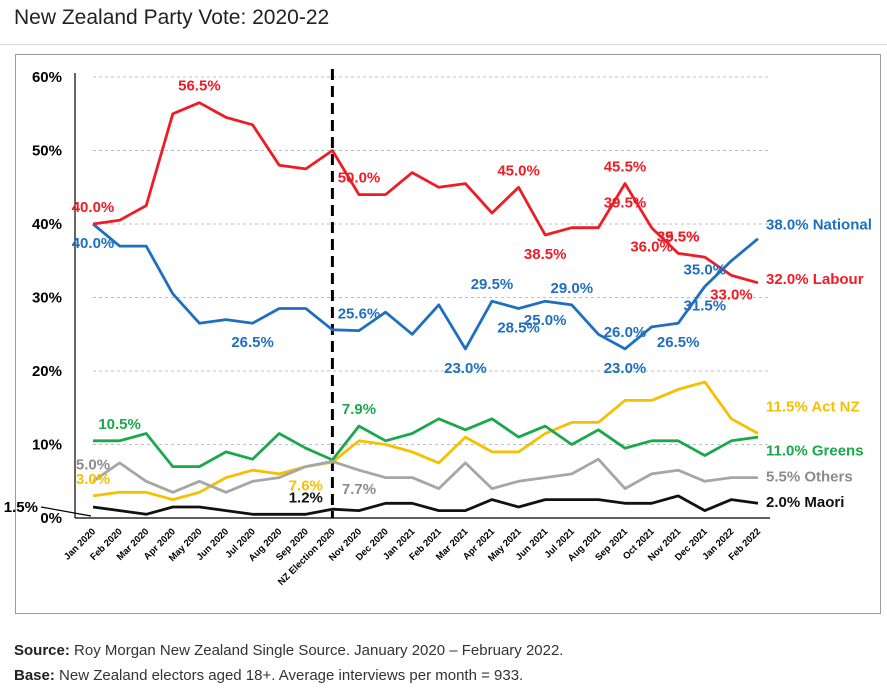  What do you see at coordinates (815, 279) in the screenshot?
I see `series-label-labour: 32.0% Labour` at bounding box center [815, 279].